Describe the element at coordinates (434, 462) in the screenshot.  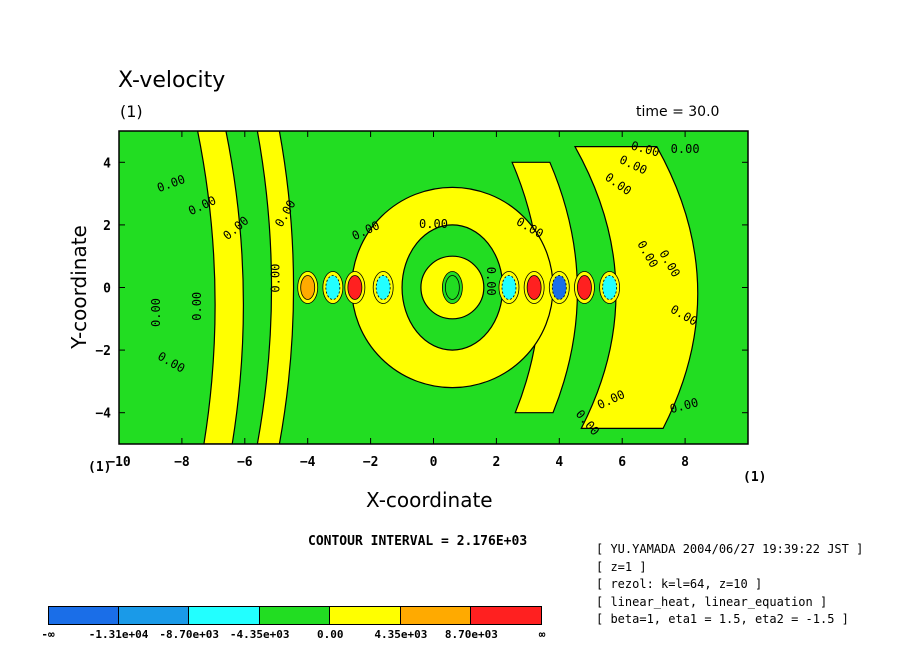
I see `x-tick-label: 0` at that location.